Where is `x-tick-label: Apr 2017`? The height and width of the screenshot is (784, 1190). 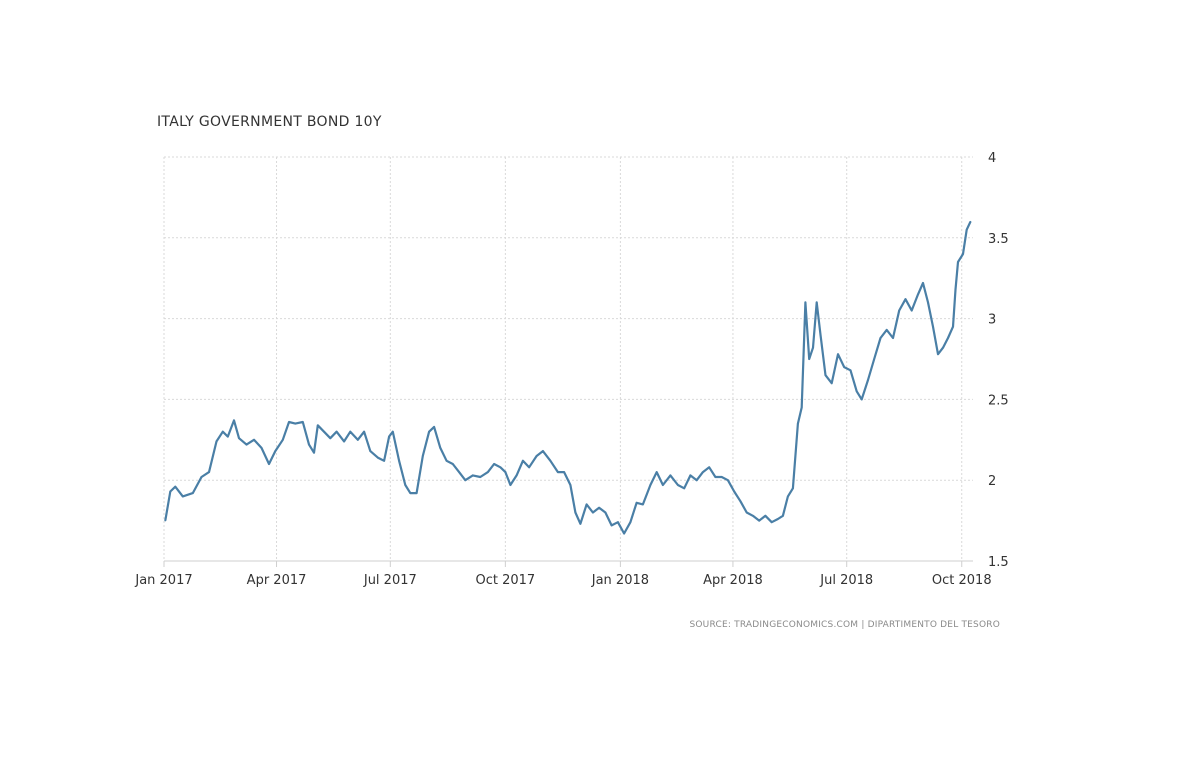
x-tick-label: Apr 2017 is located at coordinates (277, 580).